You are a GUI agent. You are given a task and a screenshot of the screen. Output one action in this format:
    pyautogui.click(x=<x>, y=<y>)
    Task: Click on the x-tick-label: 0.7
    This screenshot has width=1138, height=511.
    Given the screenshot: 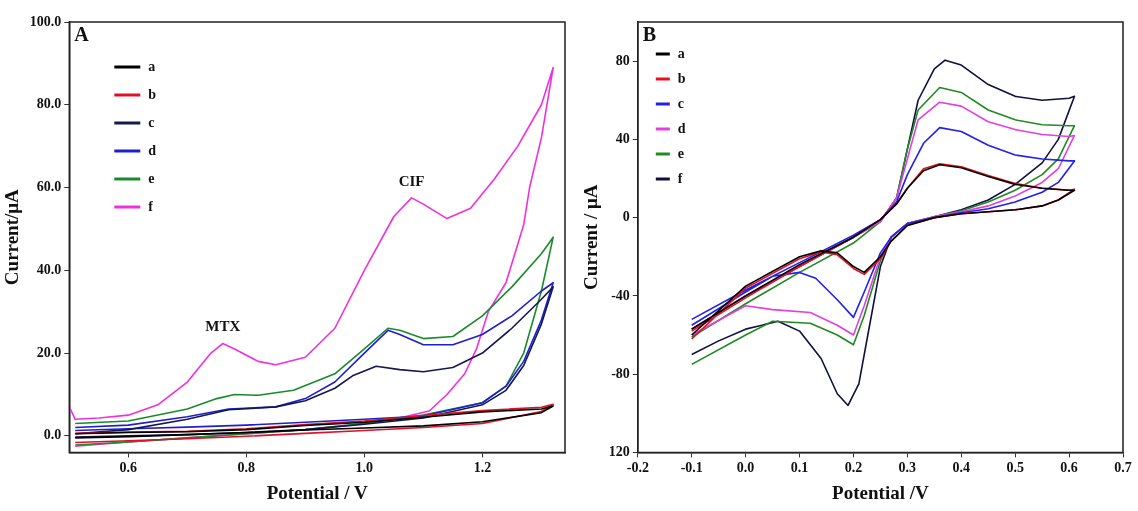 What is the action you would take?
    pyautogui.click(x=1123, y=468)
    